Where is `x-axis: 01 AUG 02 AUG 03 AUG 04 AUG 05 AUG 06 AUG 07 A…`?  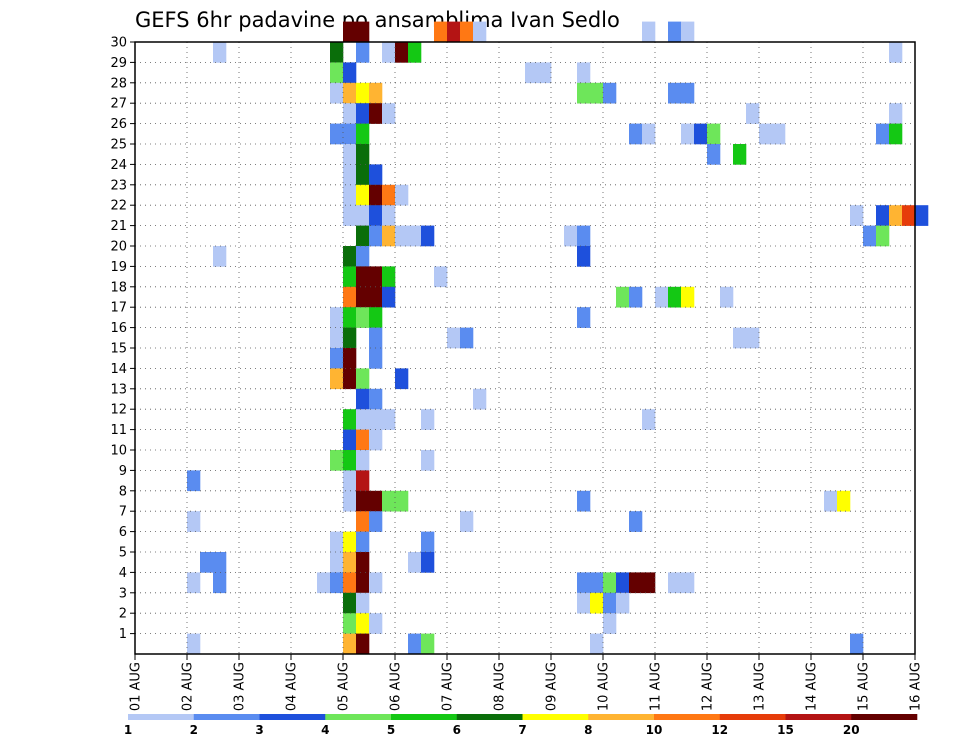
x-axis: 01 AUG 02 AUG 03 AUG 04 AUG 05 AUG 06 AUG 07 A… is located at coordinates (526, 682).